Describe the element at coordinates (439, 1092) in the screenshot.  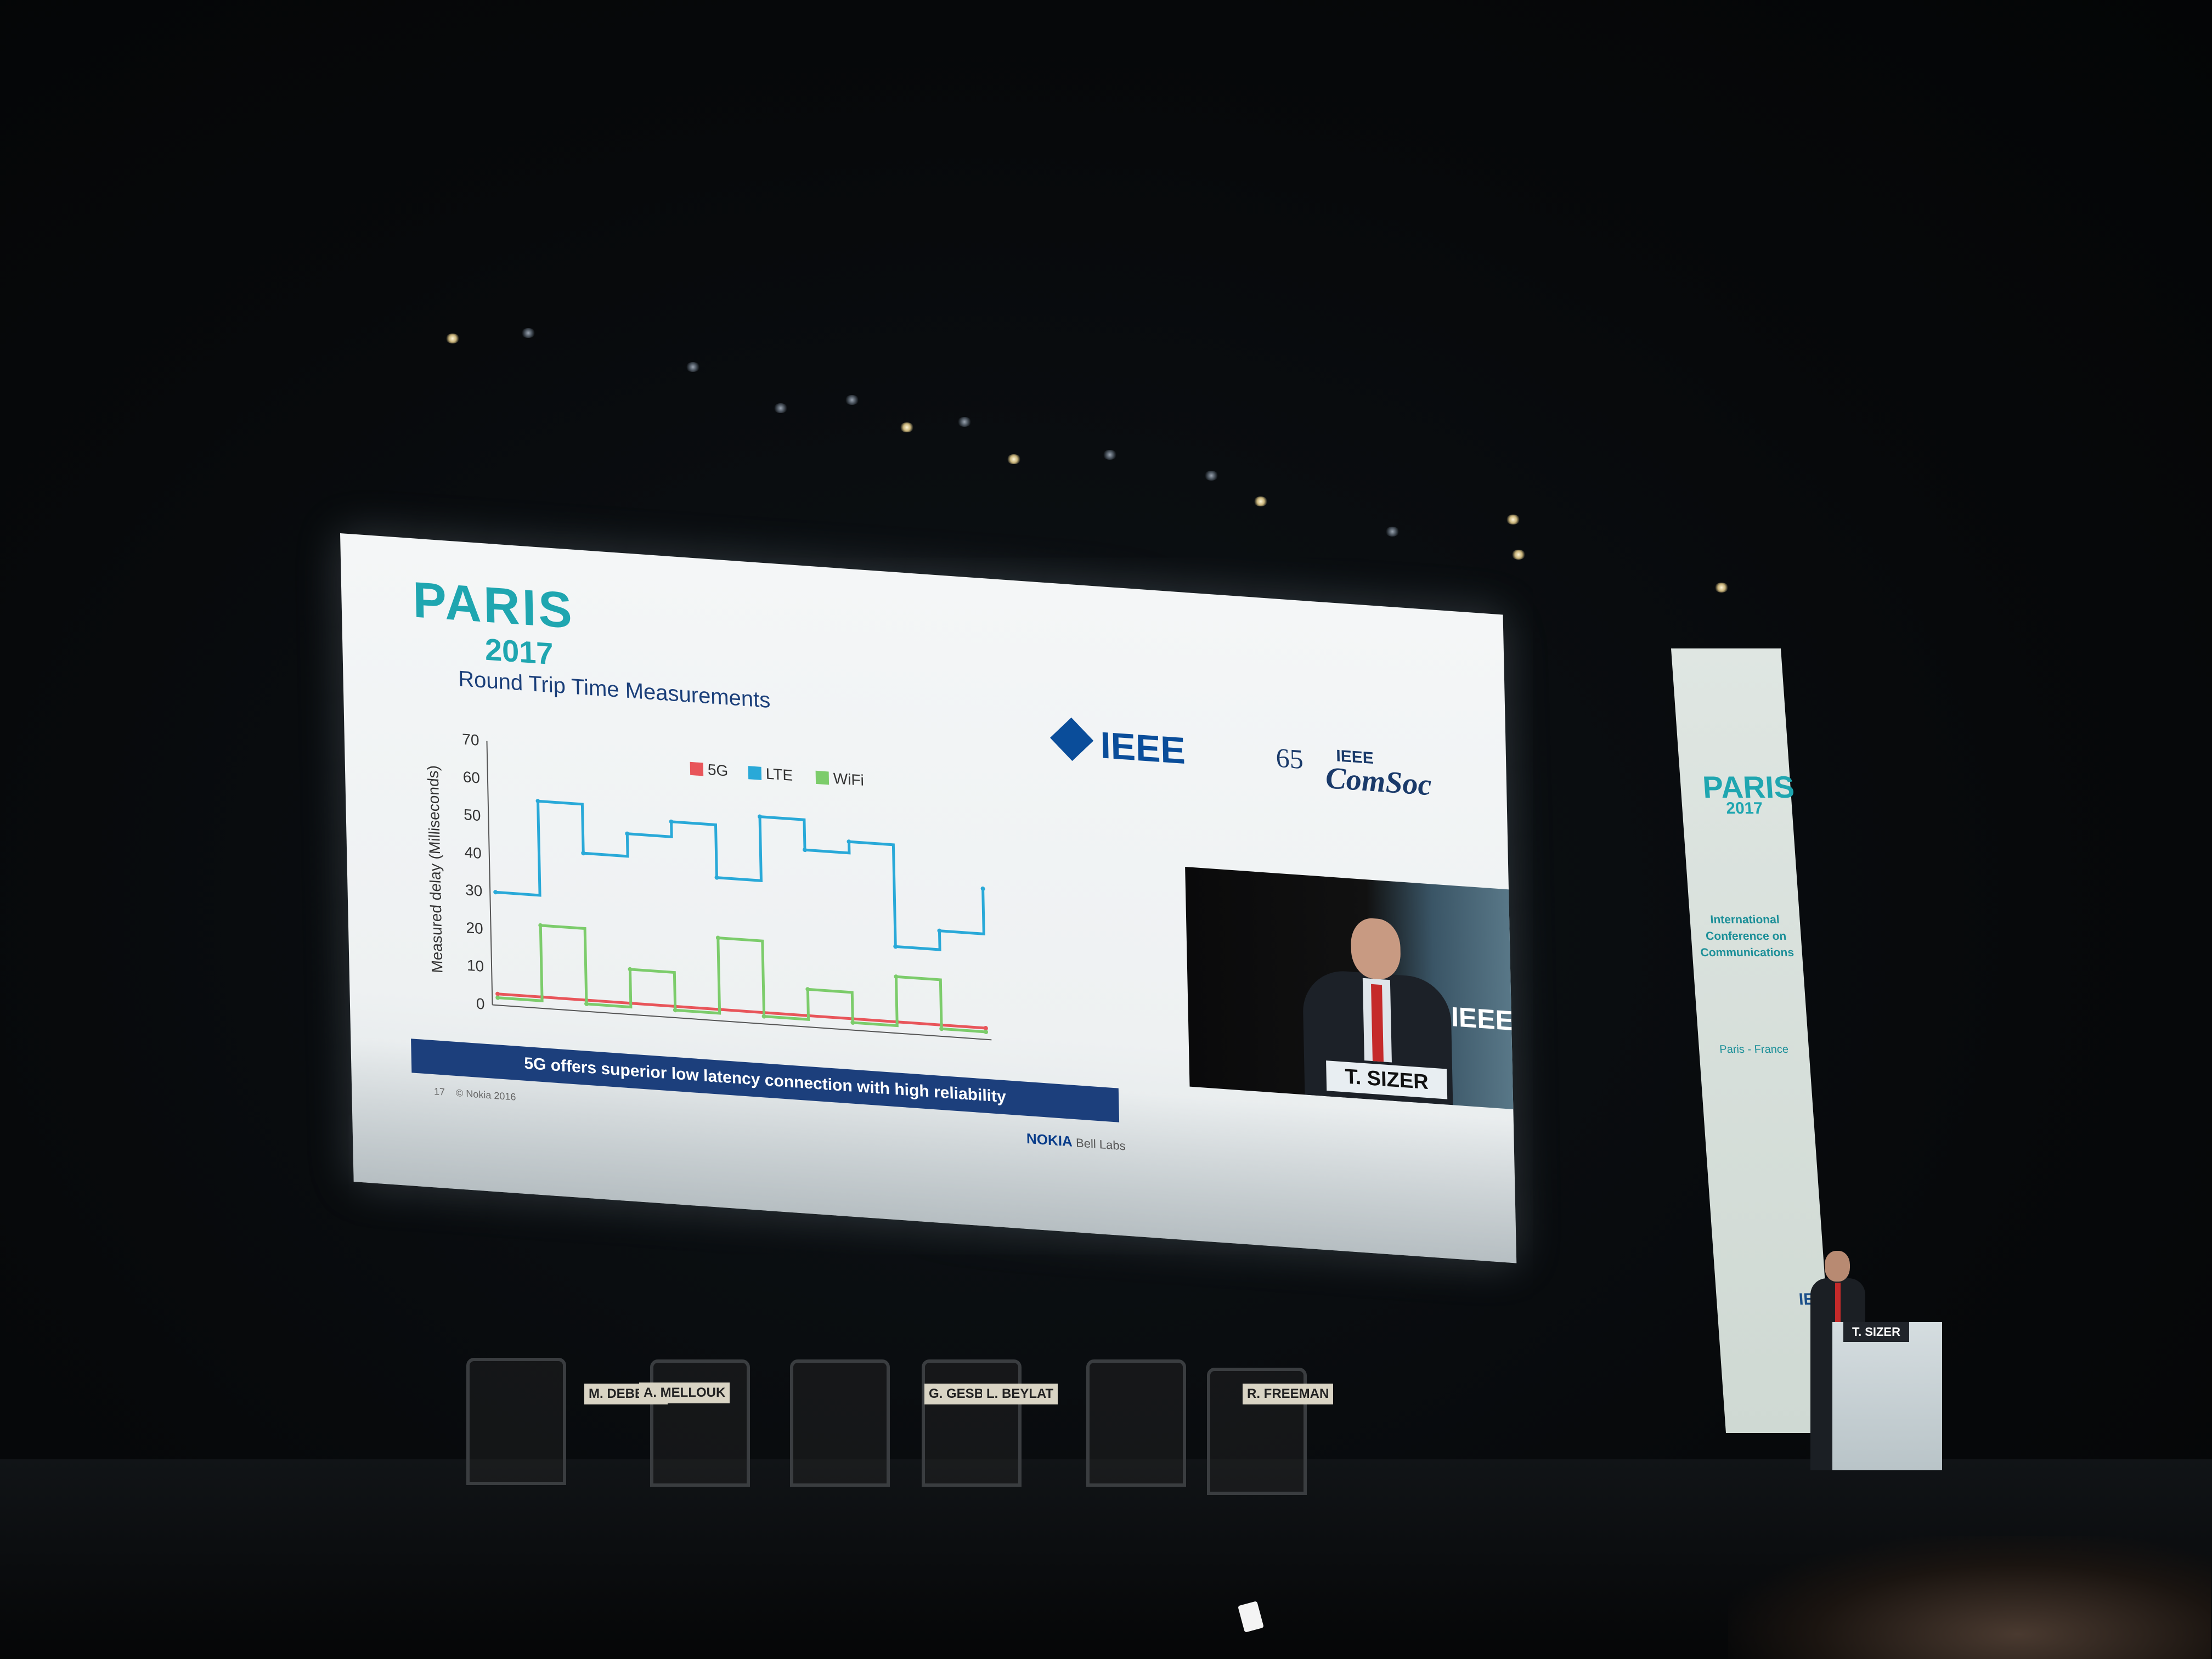
I see `page-number: 17` at that location.